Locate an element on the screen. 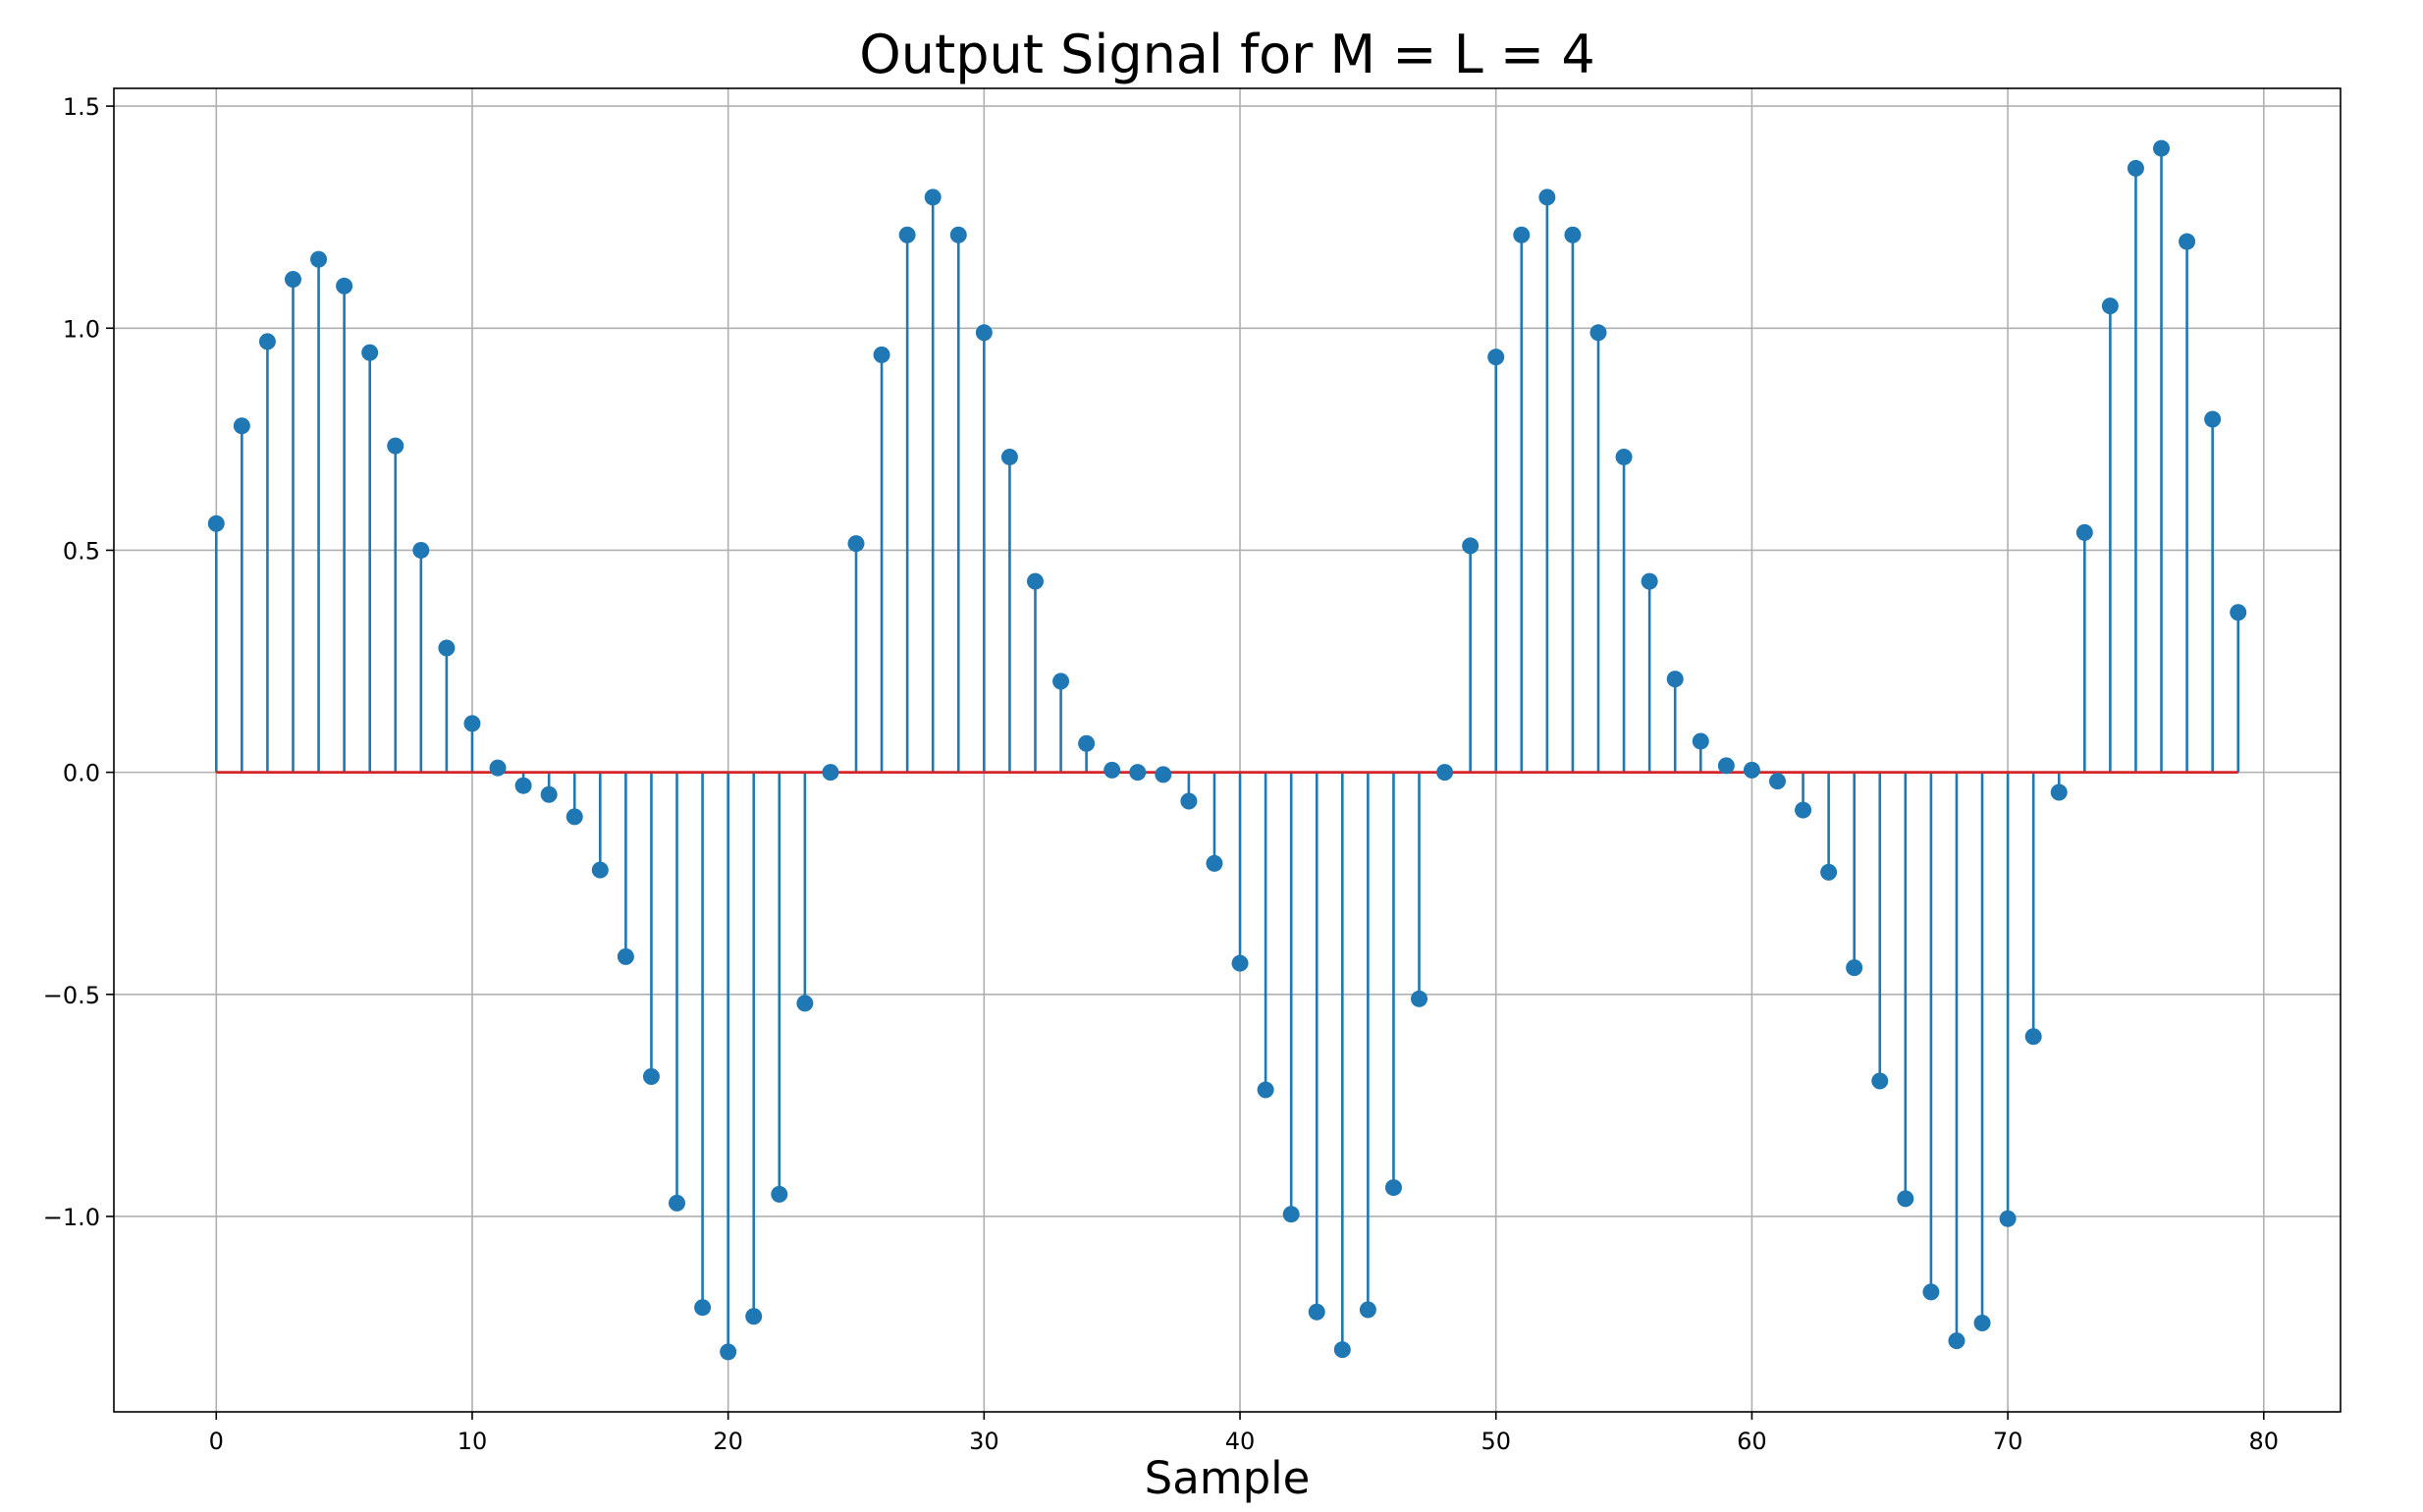  y-tick-label: 1.0 is located at coordinates (81, 329).